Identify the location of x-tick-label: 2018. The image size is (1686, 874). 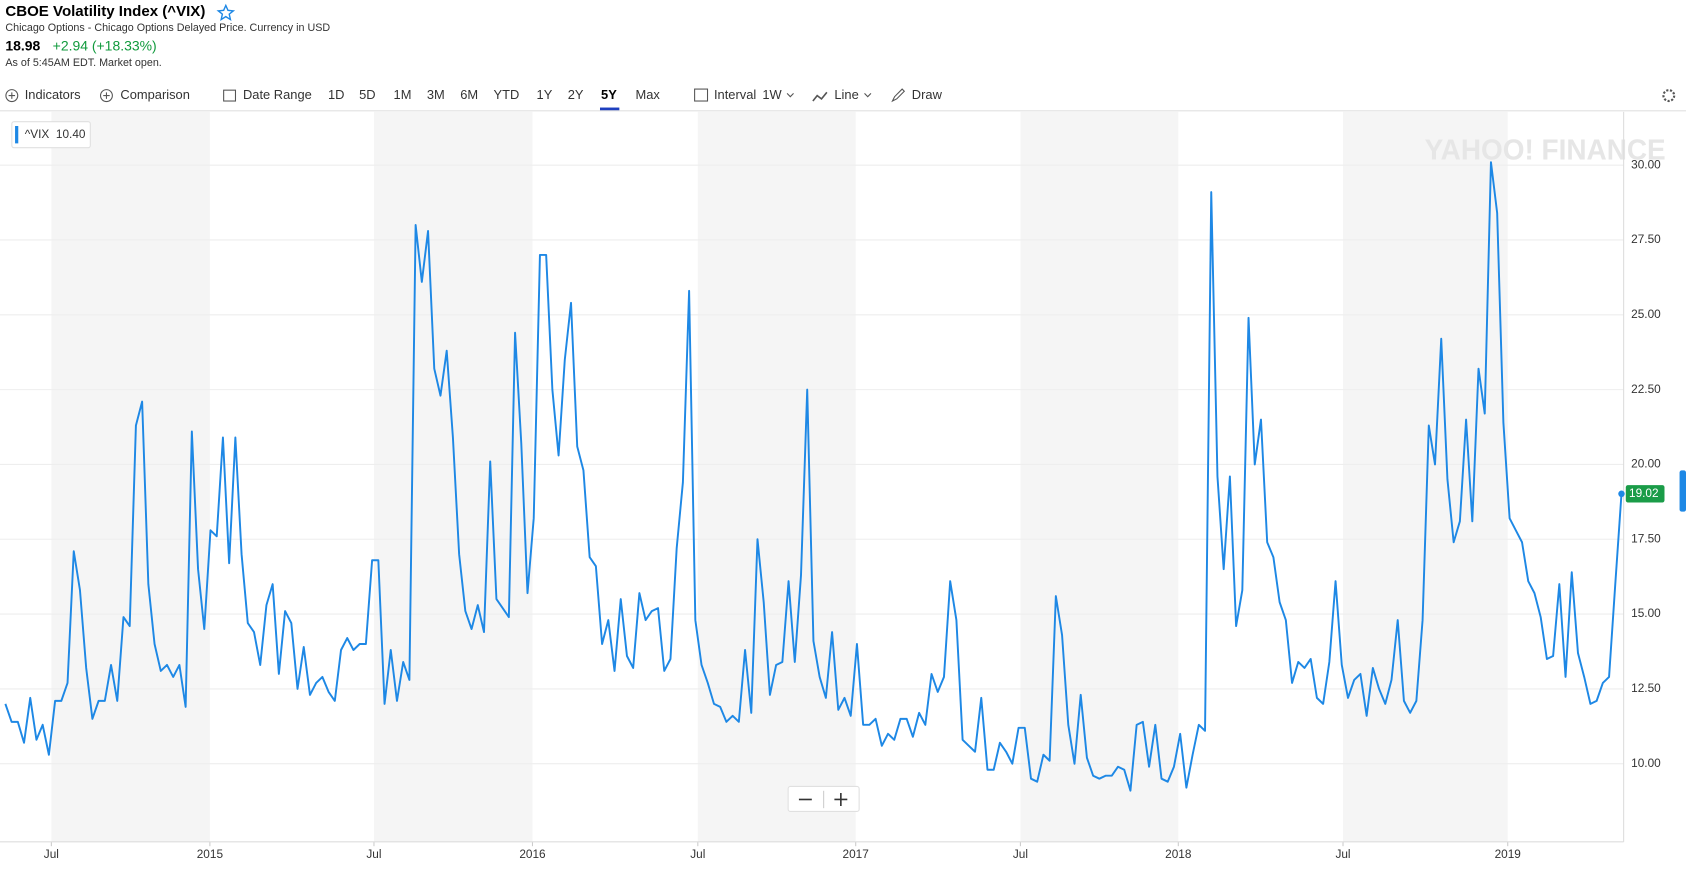
(1178, 854).